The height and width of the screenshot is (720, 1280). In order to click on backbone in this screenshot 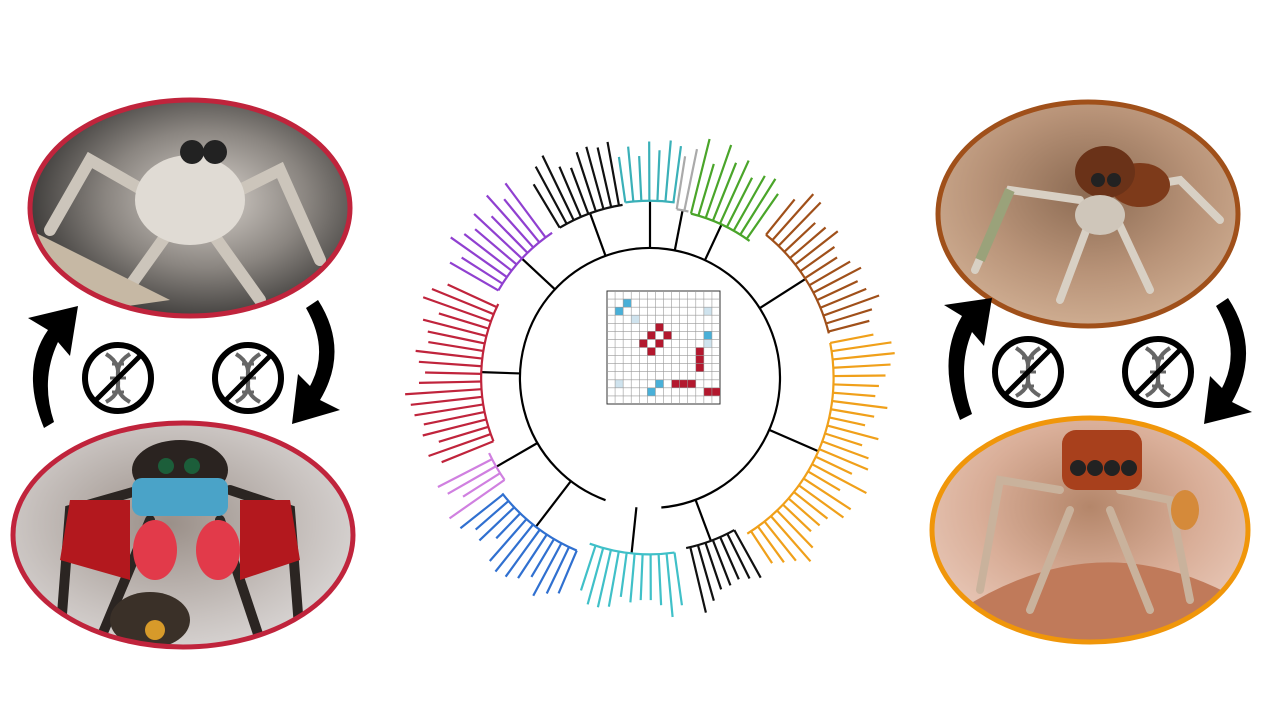, I will do `click(650, 377)`.